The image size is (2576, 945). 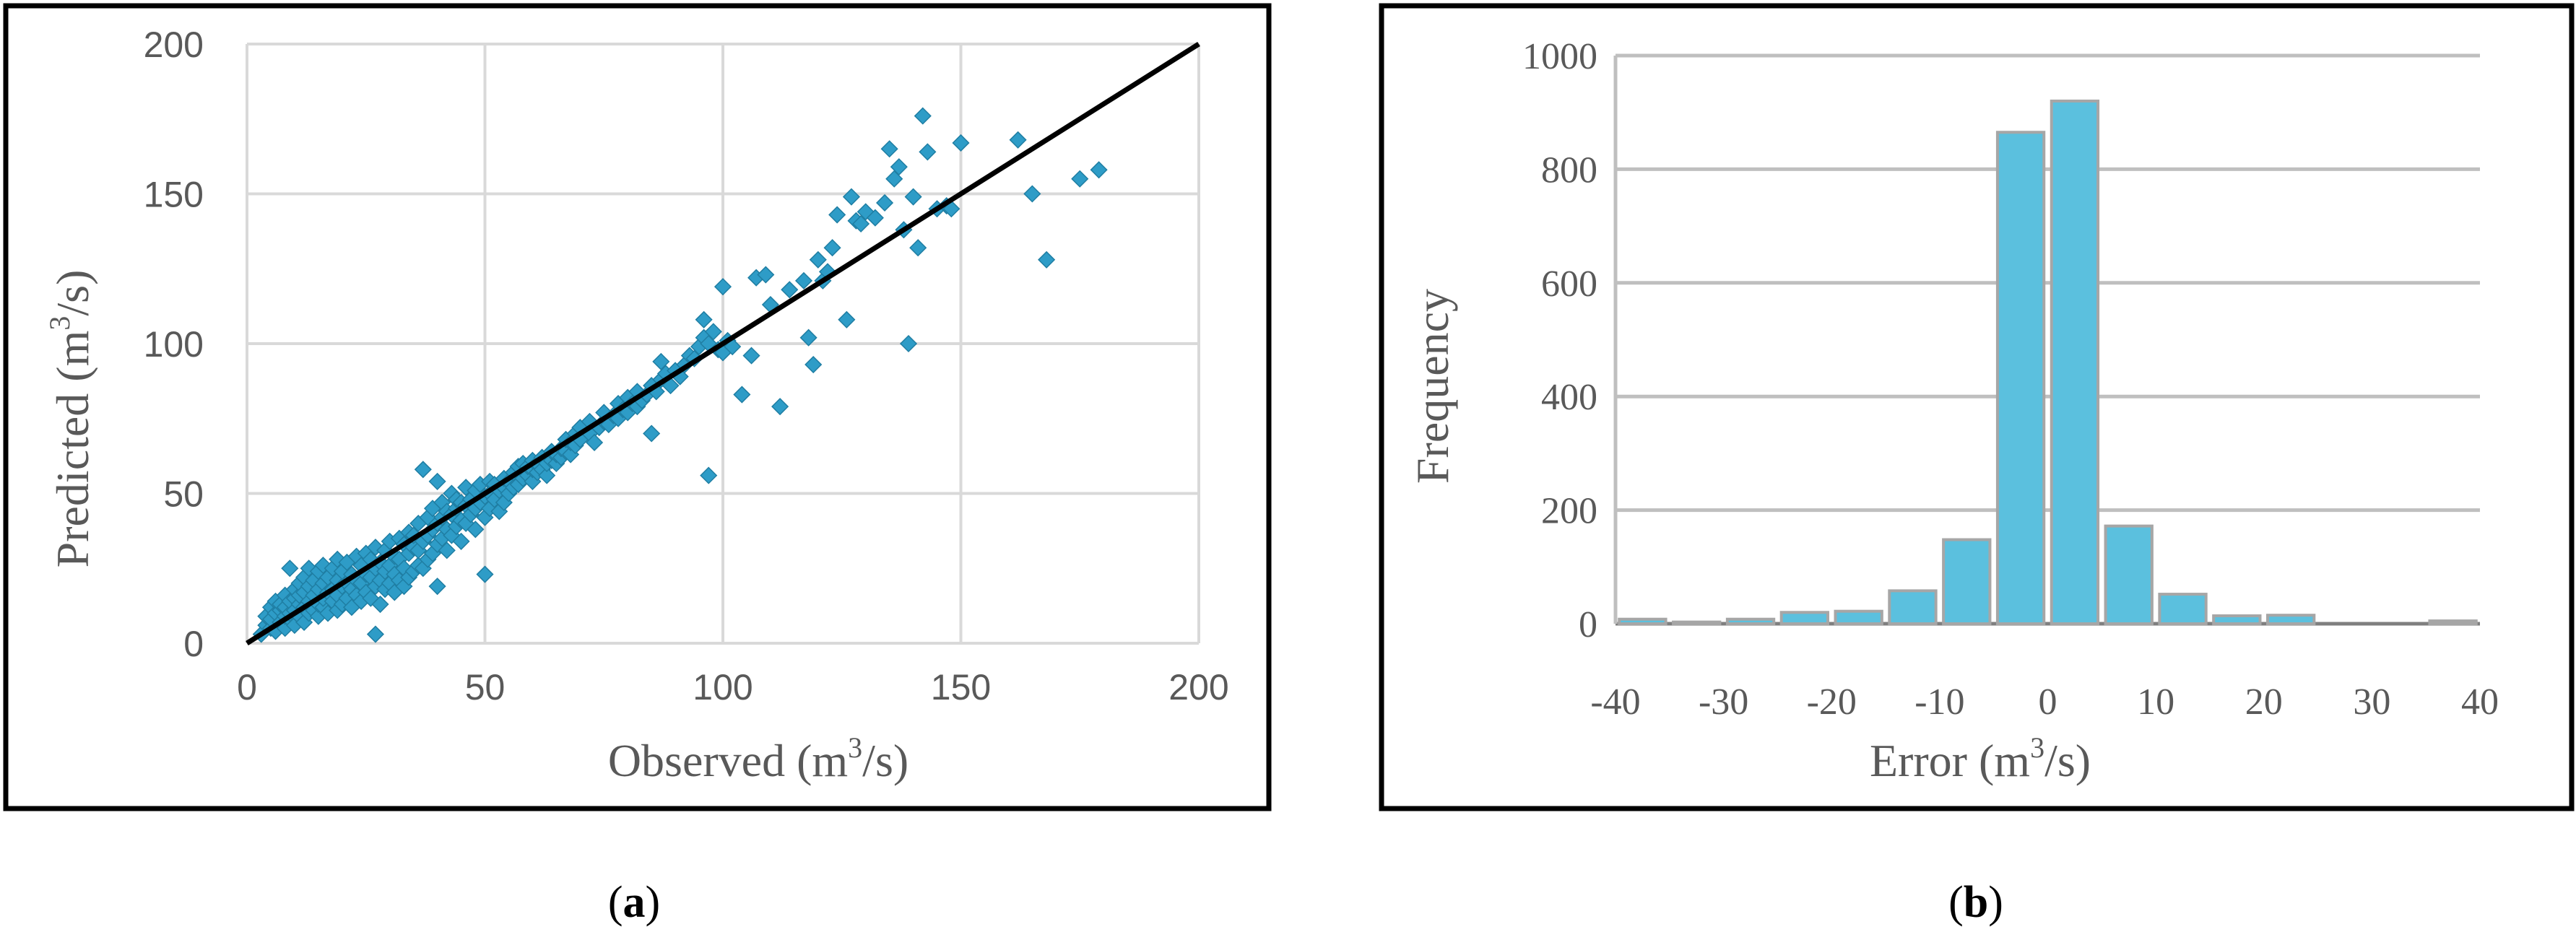 I want to click on scatter-x-axis-title: Observed (m3/s), so click(x=758, y=758).